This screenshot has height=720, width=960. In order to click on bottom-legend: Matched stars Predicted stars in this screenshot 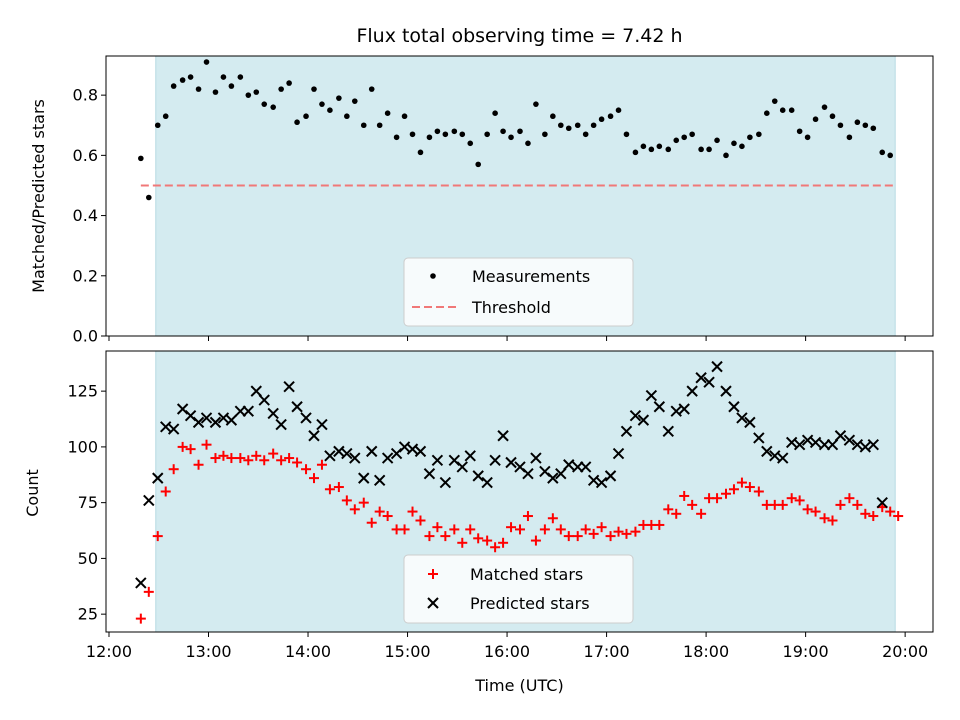, I will do `click(518, 589)`.